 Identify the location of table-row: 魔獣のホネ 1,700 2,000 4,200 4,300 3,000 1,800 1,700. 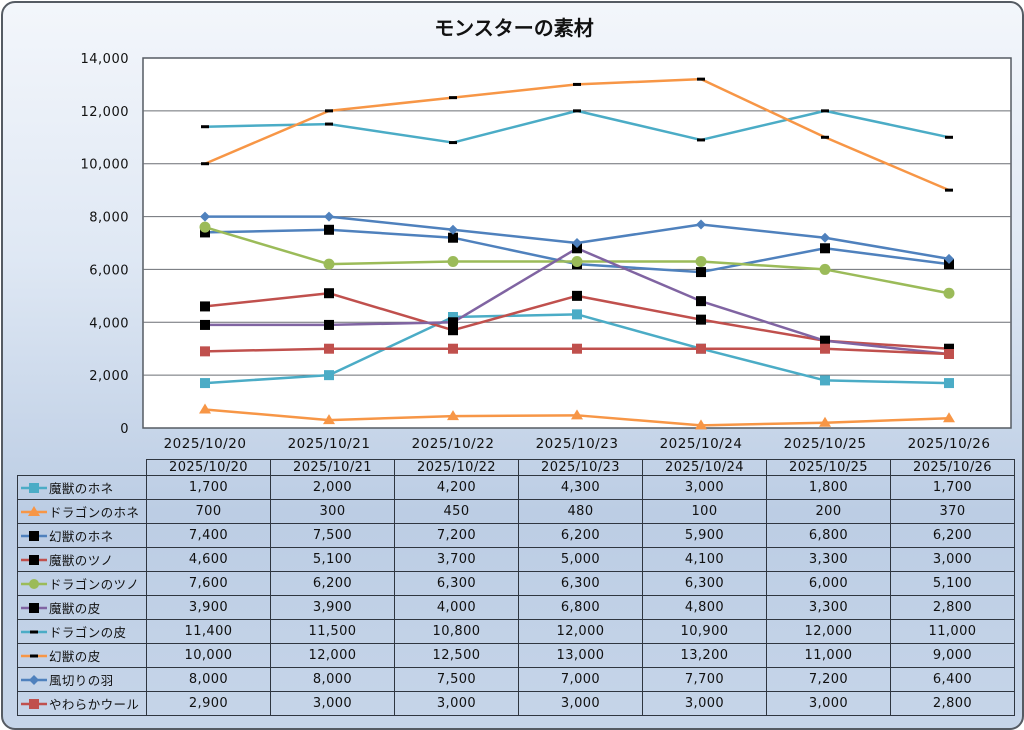
(516, 487).